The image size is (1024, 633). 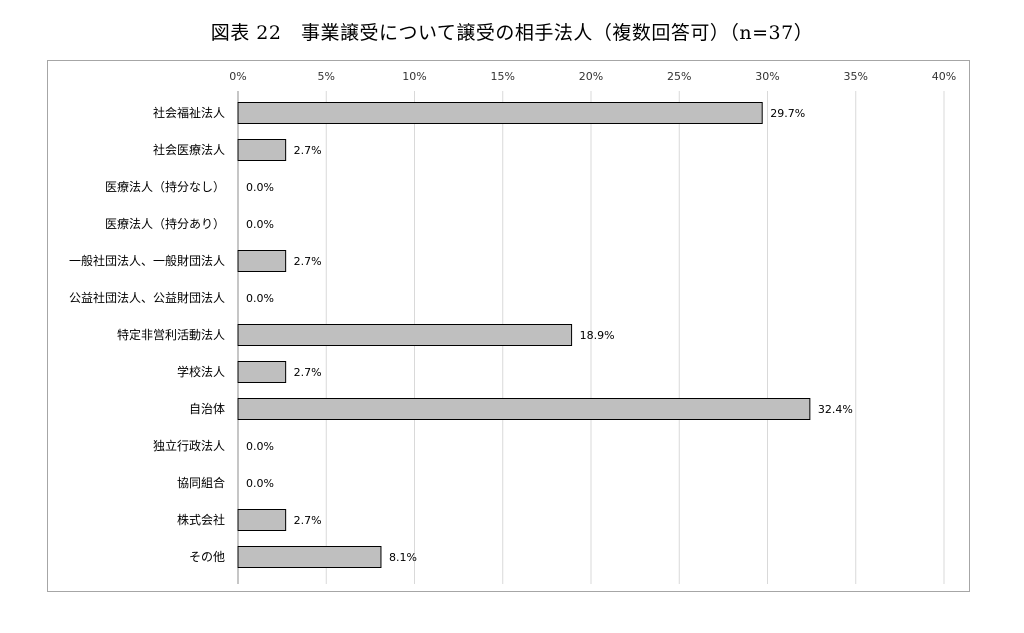 What do you see at coordinates (207, 409) in the screenshot?
I see `category-label: 自治体` at bounding box center [207, 409].